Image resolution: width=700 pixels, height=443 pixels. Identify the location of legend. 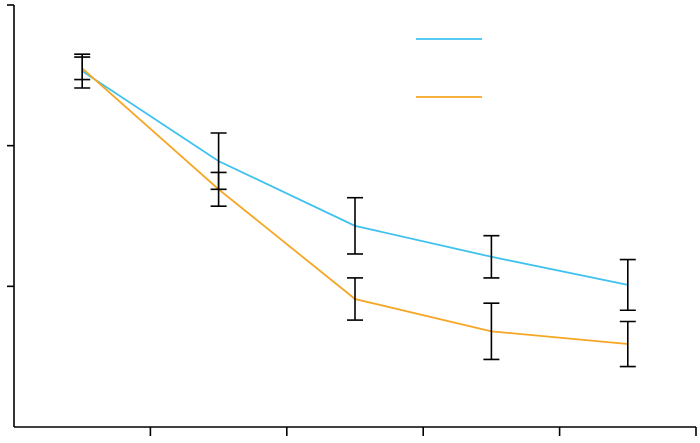
(449, 68).